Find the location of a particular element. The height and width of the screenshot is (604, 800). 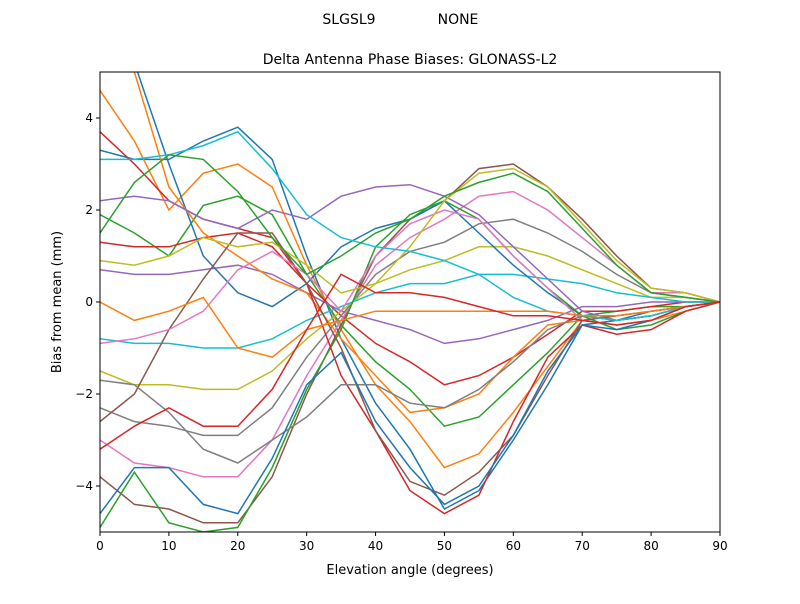

x-tick-label: 30 is located at coordinates (306, 546).